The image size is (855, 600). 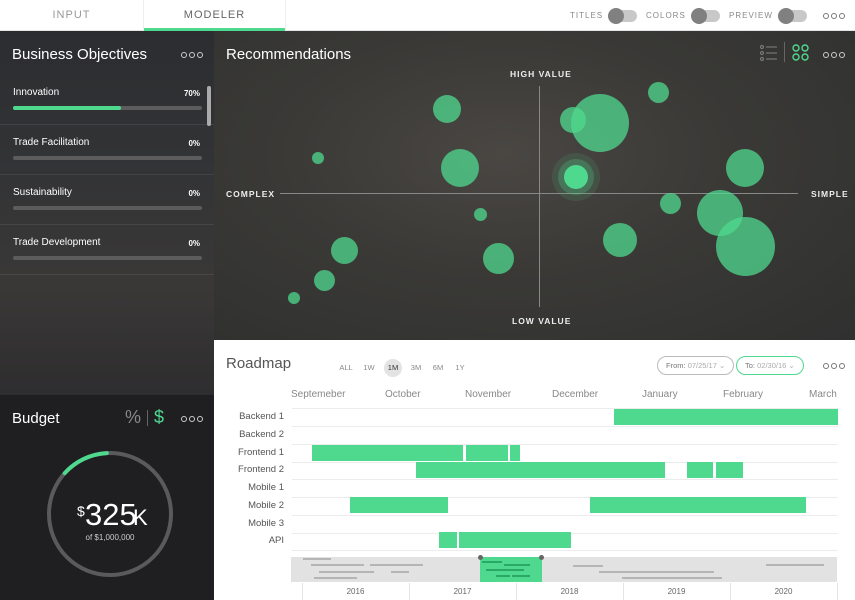 What do you see at coordinates (261, 469) in the screenshot?
I see `roadmap-row-label: Frontend 2` at bounding box center [261, 469].